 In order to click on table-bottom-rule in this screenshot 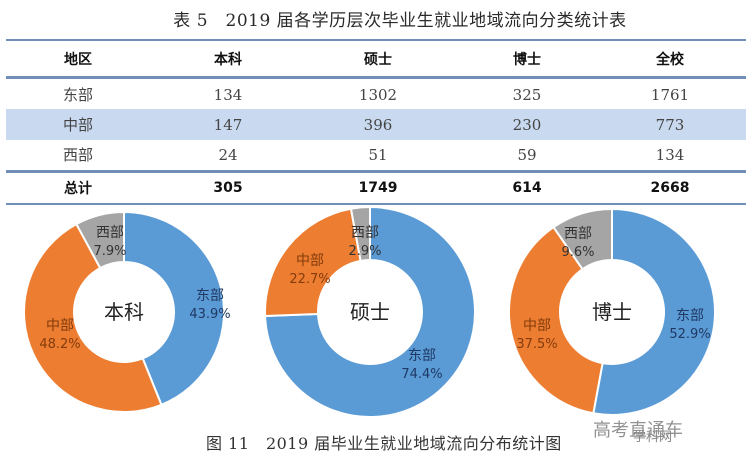, I will do `click(376, 204)`.